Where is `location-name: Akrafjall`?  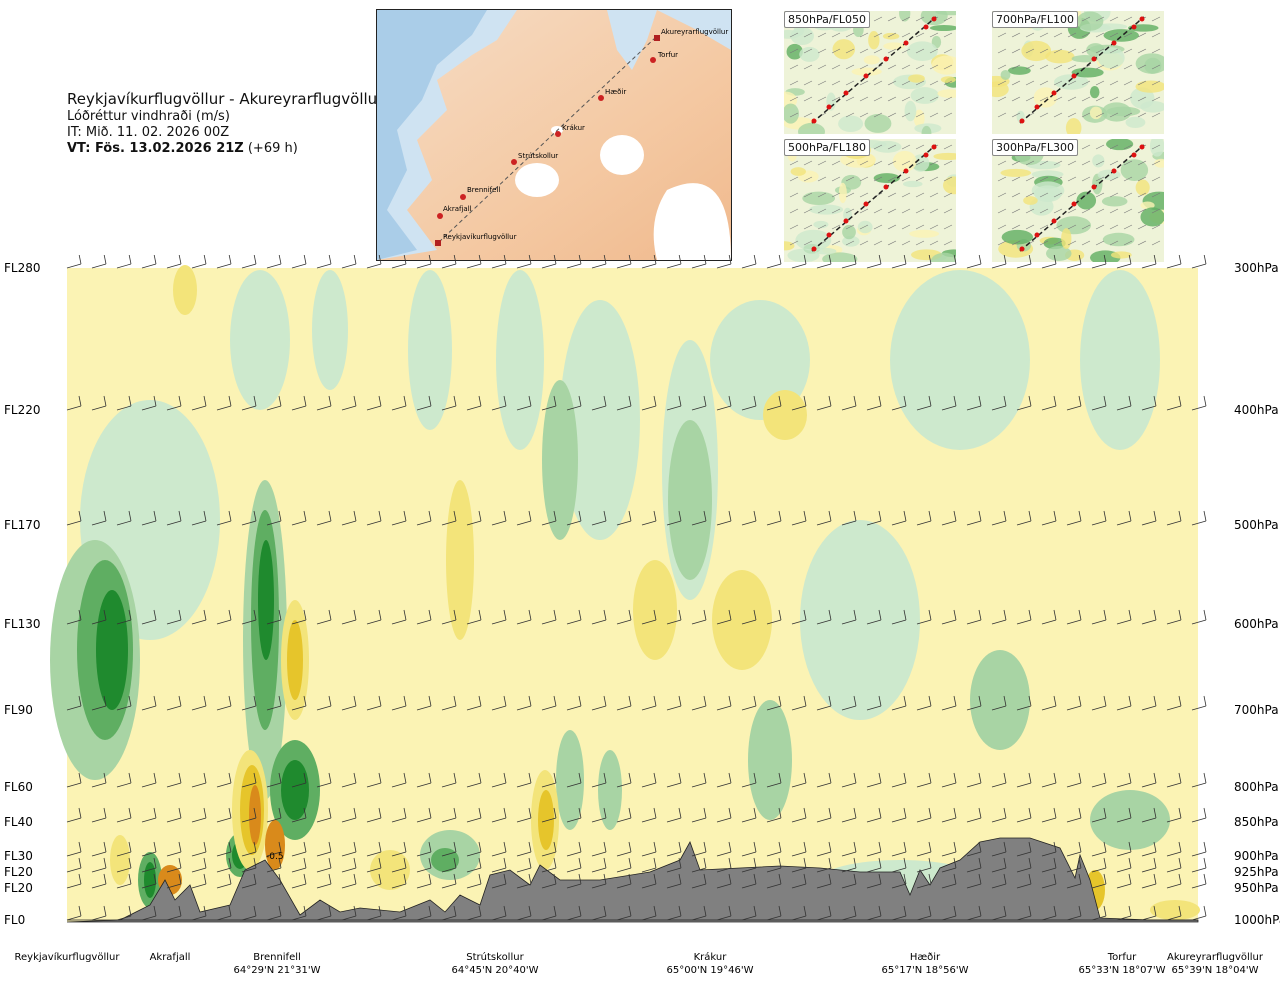 location-name: Akrafjall is located at coordinates (170, 957).